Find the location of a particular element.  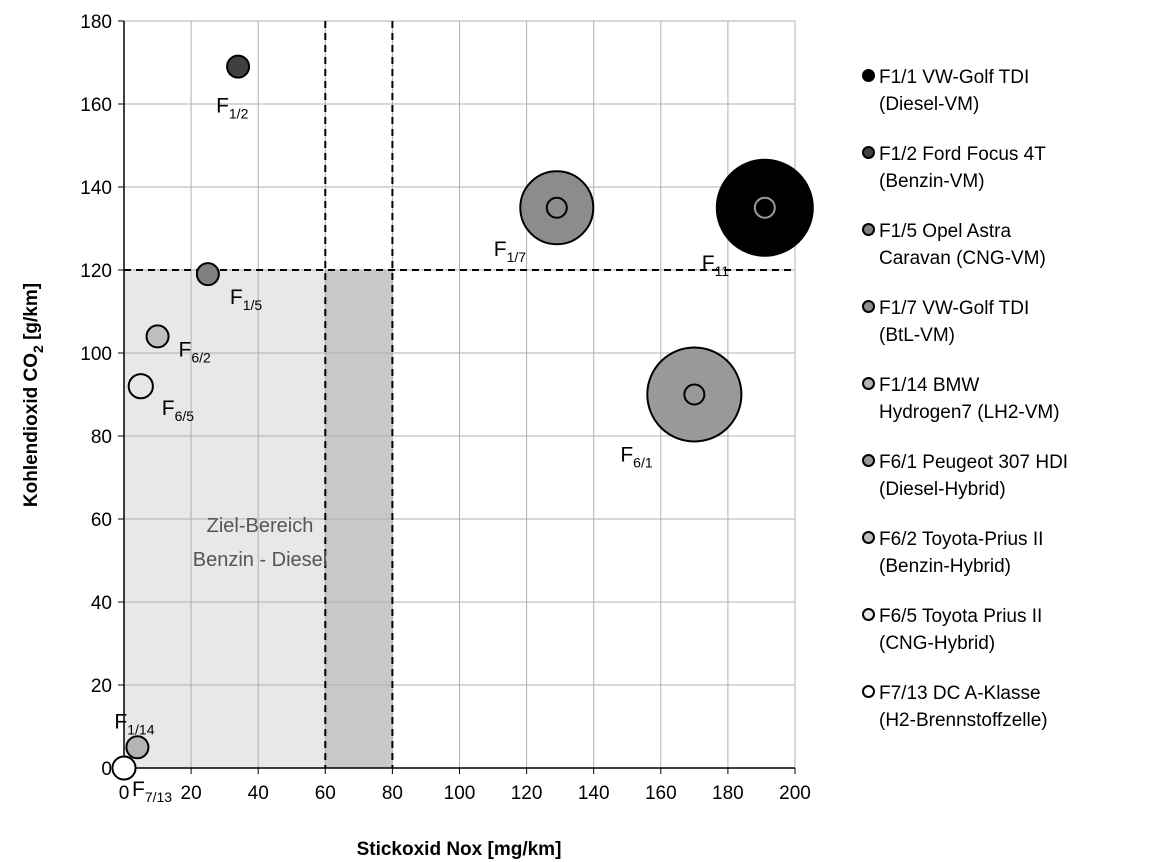

legend-line1: F6/1 Peugeot 307 HDI is located at coordinates (974, 462).